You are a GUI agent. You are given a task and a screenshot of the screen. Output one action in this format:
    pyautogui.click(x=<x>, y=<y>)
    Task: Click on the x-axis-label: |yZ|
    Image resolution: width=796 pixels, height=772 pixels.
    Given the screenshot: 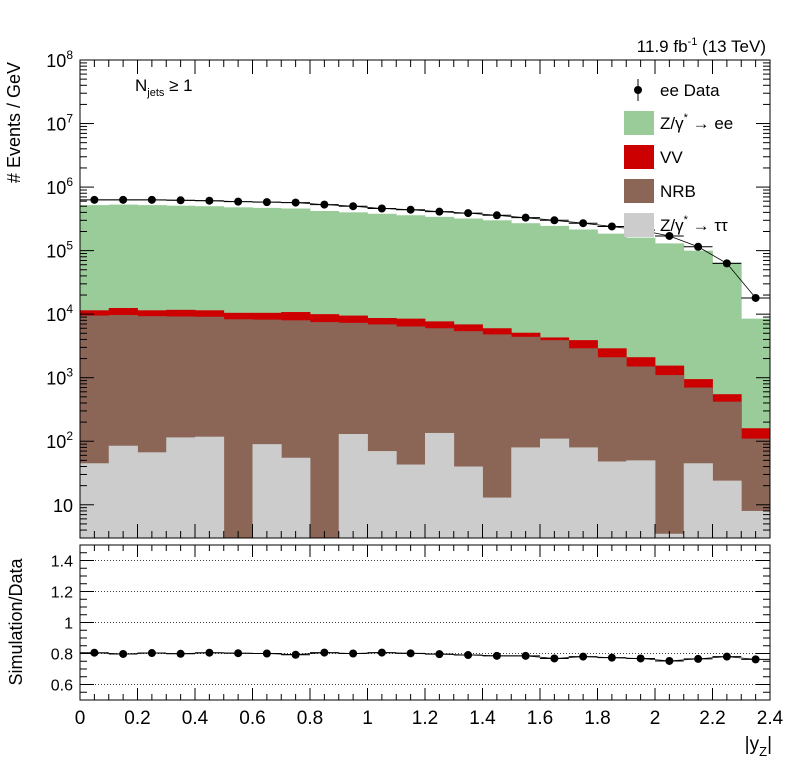 What is the action you would take?
    pyautogui.click(x=758, y=746)
    